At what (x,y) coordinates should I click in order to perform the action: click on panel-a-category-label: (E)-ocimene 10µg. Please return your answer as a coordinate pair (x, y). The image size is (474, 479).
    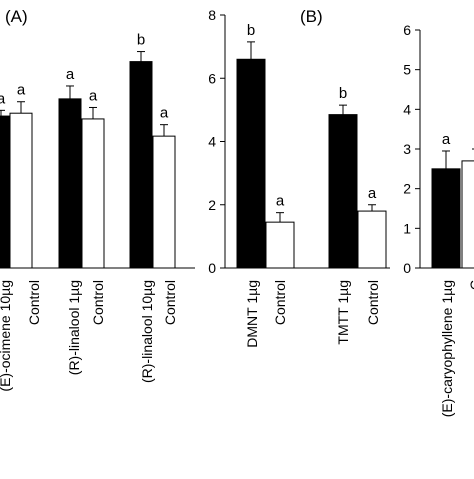
    Looking at the image, I should click on (6, 336).